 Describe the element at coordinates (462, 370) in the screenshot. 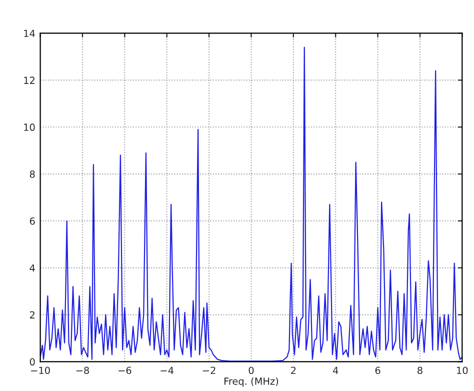

I see `x-tick-label: 10` at that location.